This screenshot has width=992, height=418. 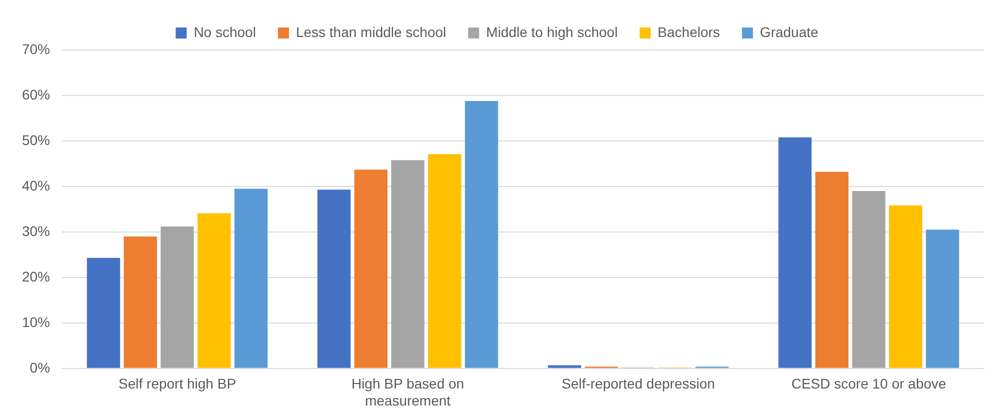 I want to click on y-tick-label: 10%, so click(x=36, y=322).